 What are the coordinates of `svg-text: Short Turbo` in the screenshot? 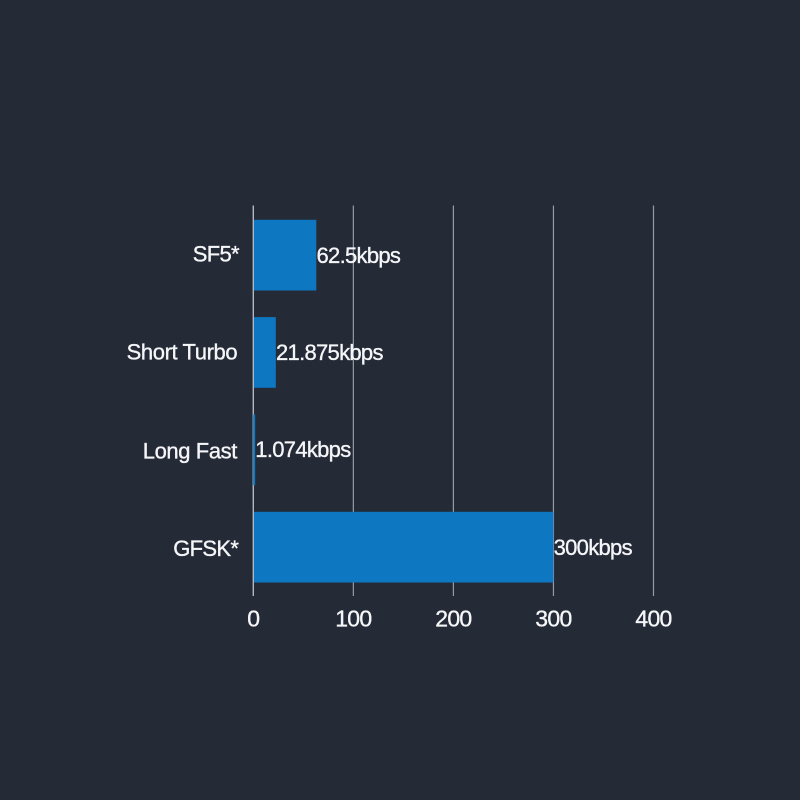 It's located at (182, 351).